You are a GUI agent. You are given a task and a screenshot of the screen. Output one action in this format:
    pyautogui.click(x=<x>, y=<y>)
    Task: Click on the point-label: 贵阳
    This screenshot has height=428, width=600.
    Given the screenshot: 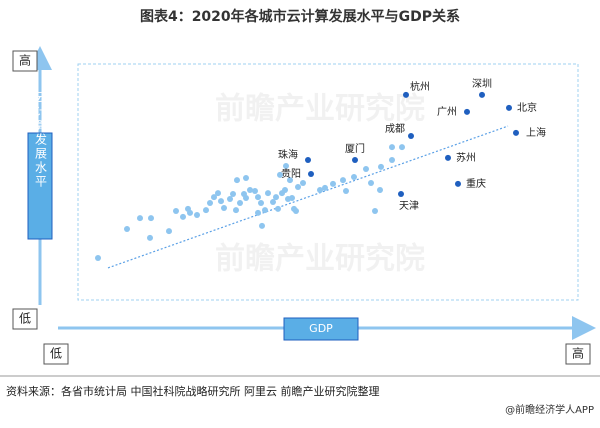 What is the action you would take?
    pyautogui.click(x=291, y=173)
    